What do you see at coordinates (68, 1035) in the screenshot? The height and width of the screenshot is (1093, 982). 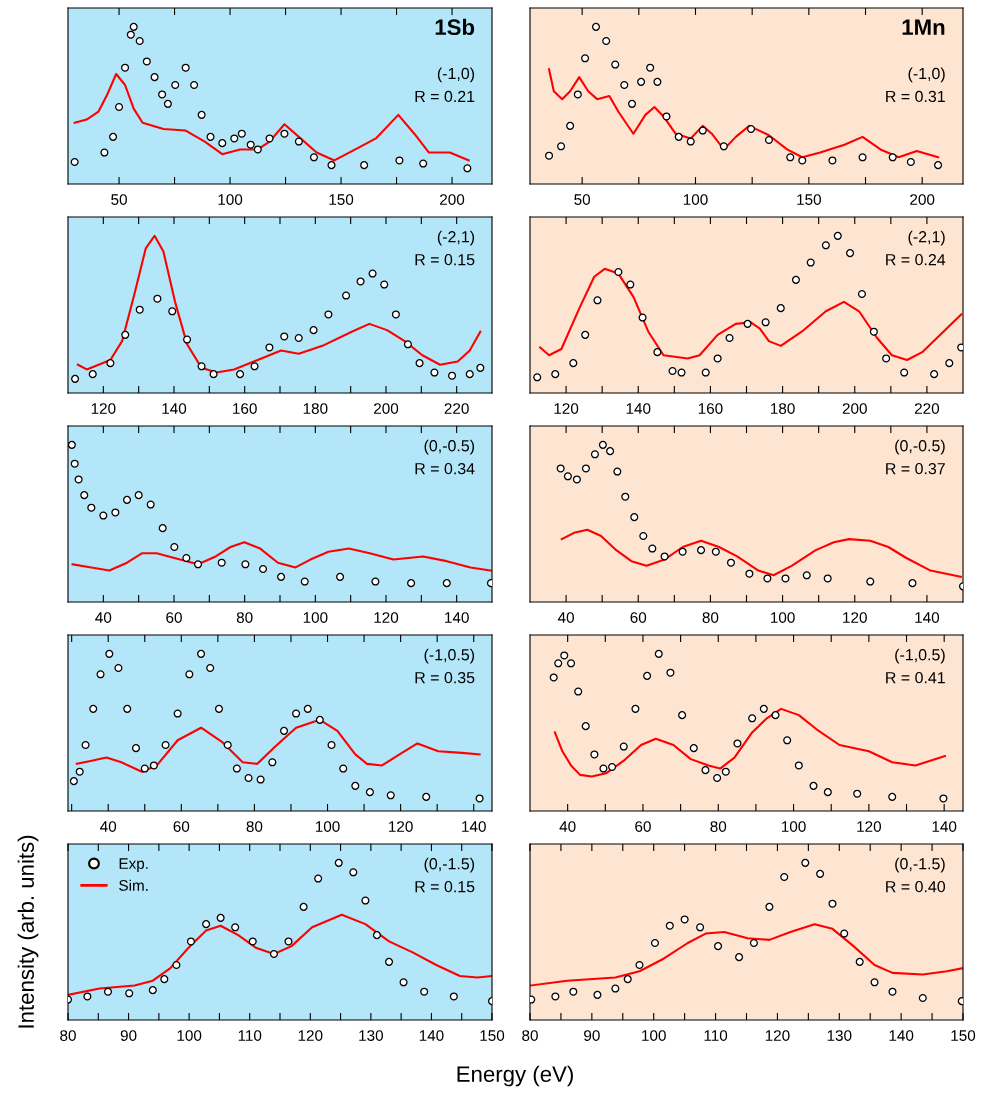 I see `x-tick-label: 80` at bounding box center [68, 1035].